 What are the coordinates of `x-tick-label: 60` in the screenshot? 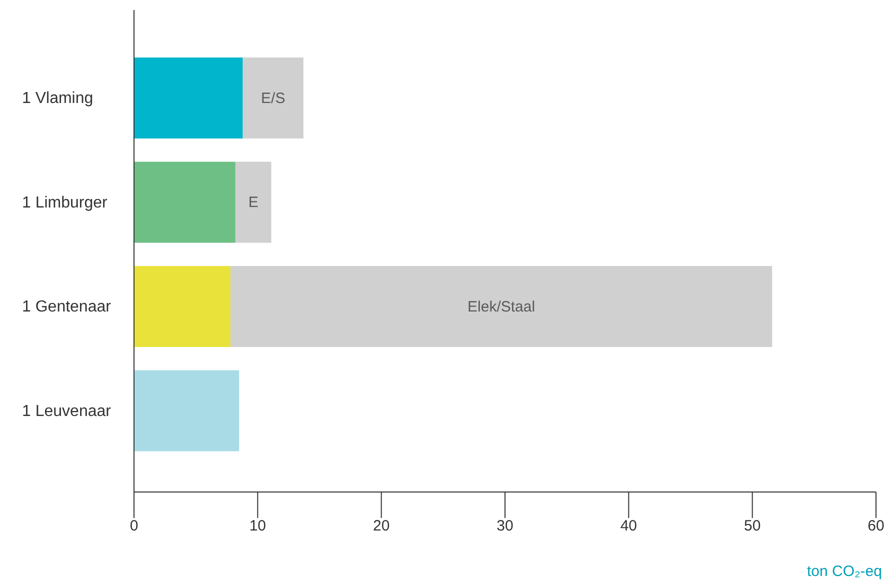 It's located at (876, 526).